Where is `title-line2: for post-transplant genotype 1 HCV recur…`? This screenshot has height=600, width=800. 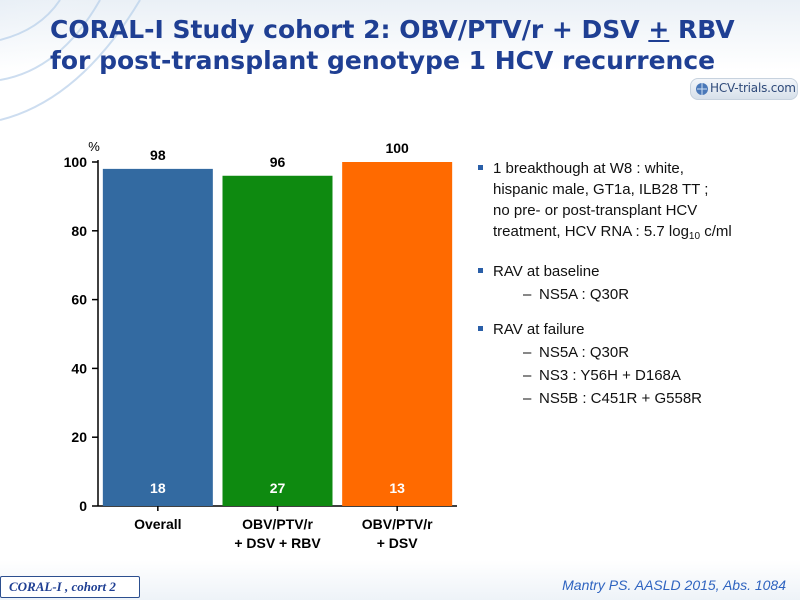
title-line2: for post-transplant genotype 1 HCV recur… is located at coordinates (383, 60).